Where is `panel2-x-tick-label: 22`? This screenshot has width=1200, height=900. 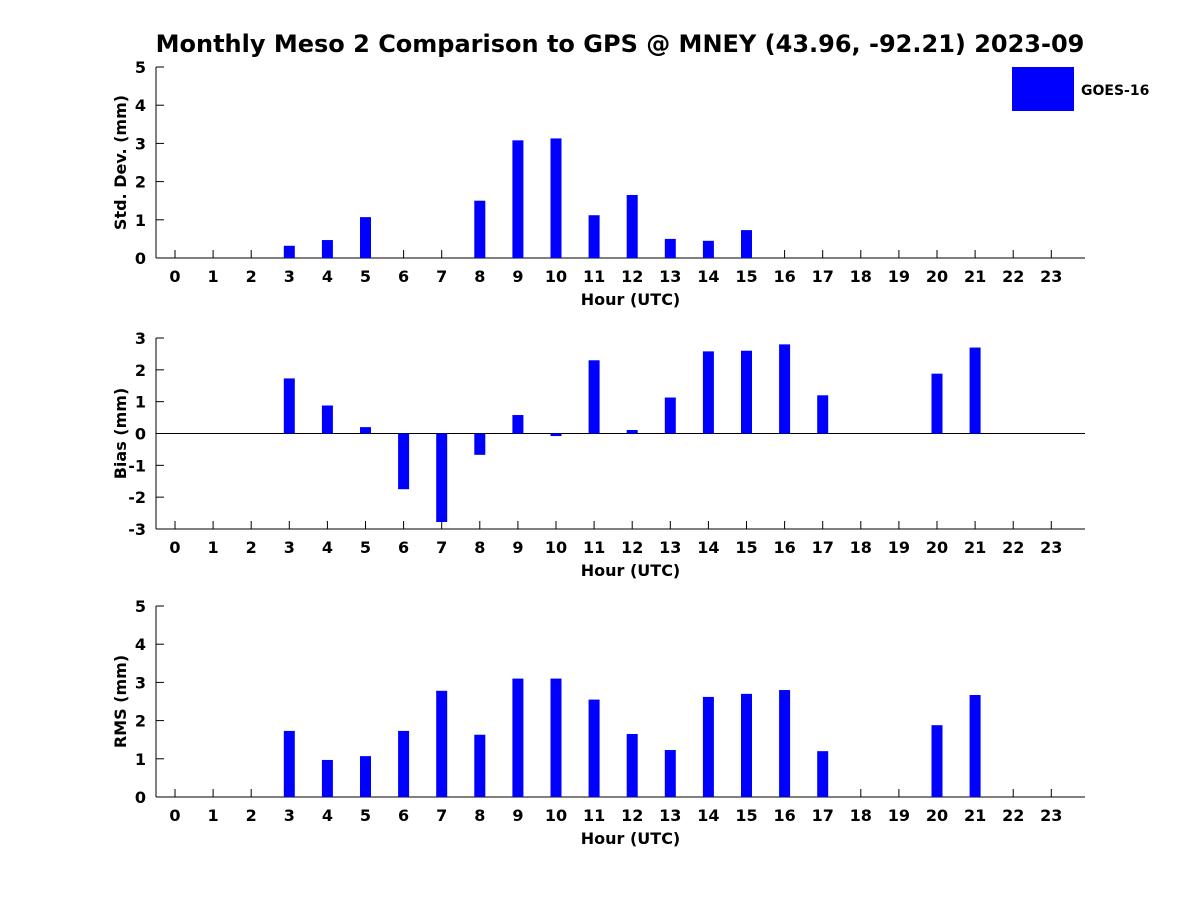 panel2-x-tick-label: 22 is located at coordinates (1013, 547).